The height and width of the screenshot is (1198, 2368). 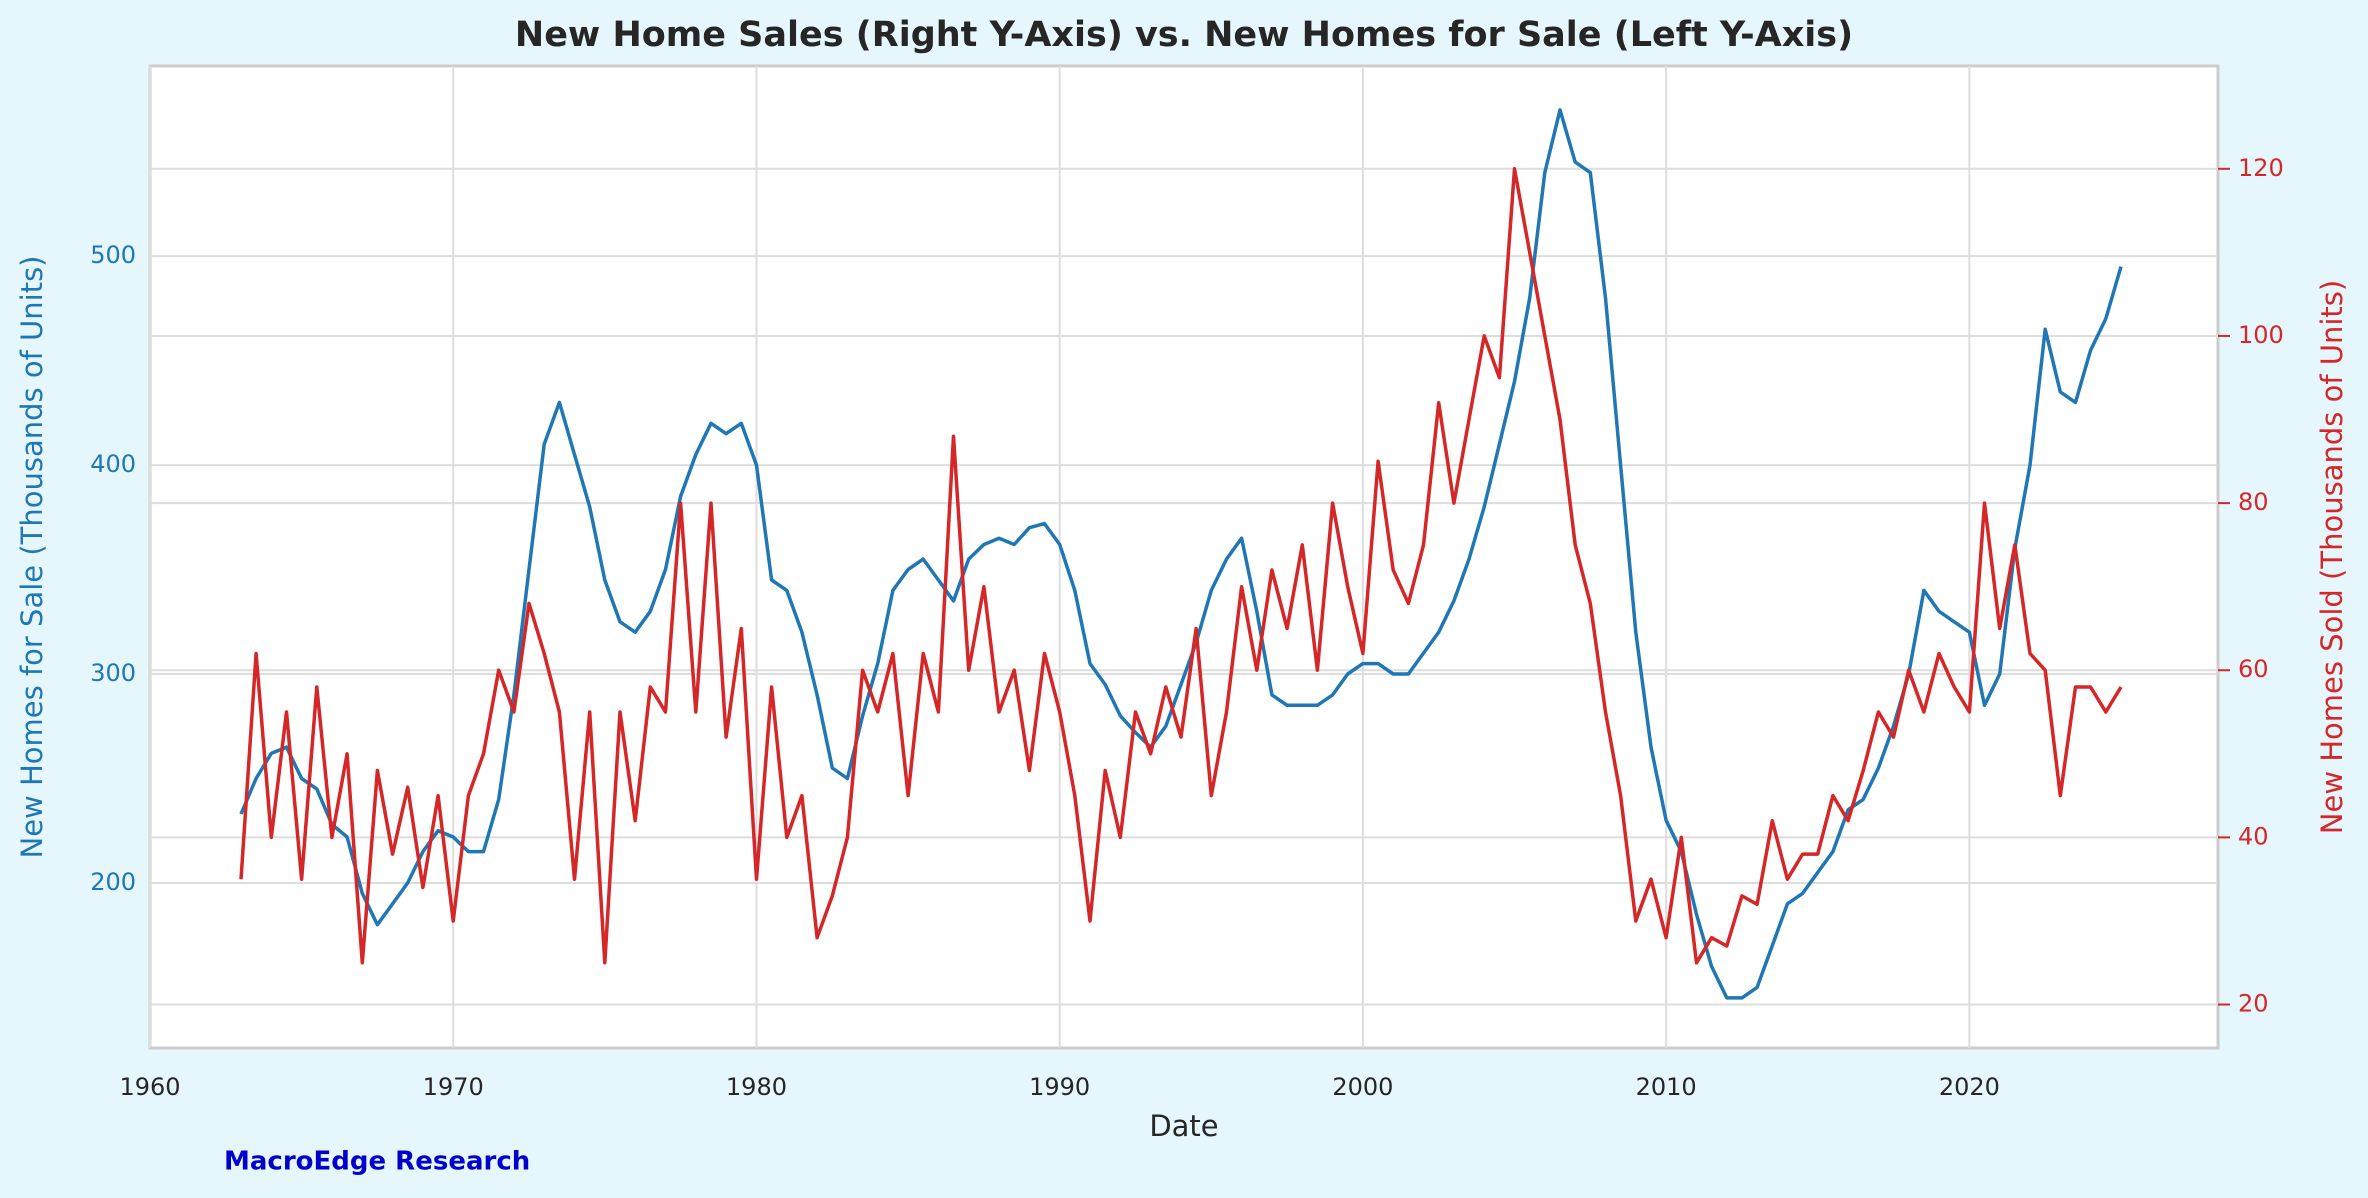 I want to click on watermark: MacroEdge Research, so click(x=377, y=1162).